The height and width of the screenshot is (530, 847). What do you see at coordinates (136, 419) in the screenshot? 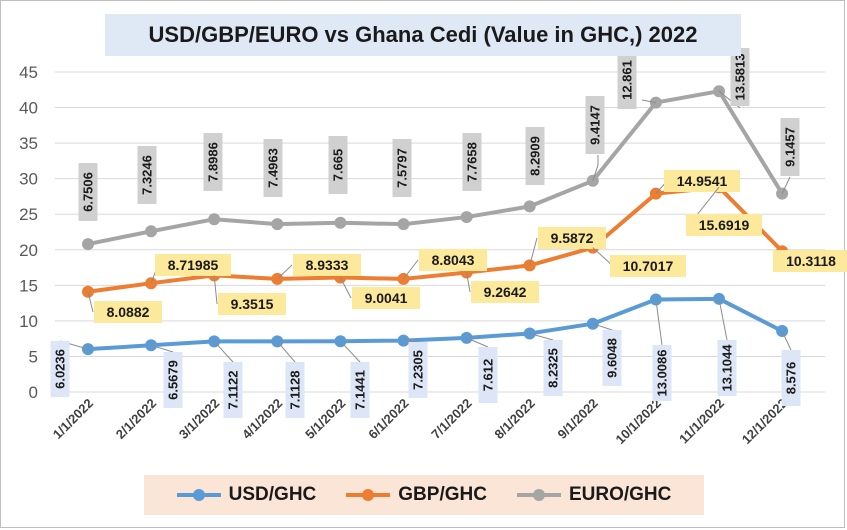
I see `x-tick-label: 2/1/2022` at bounding box center [136, 419].